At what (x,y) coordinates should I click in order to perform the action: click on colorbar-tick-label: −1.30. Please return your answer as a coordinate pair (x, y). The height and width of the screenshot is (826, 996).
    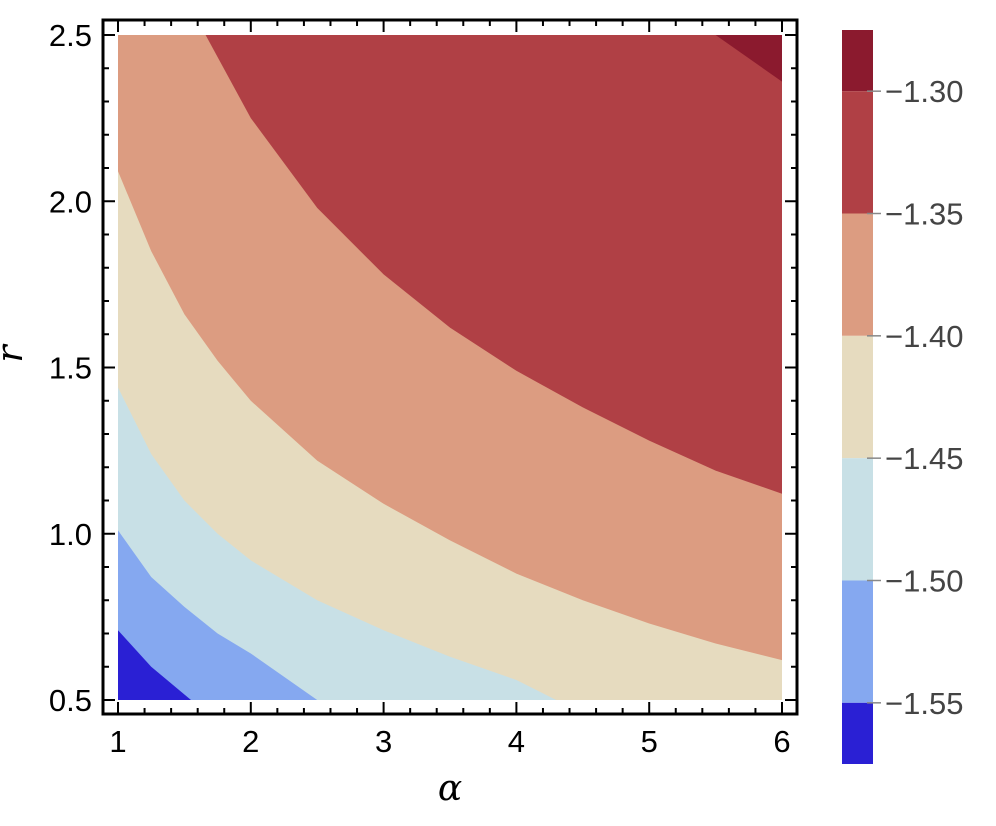
    Looking at the image, I should click on (924, 91).